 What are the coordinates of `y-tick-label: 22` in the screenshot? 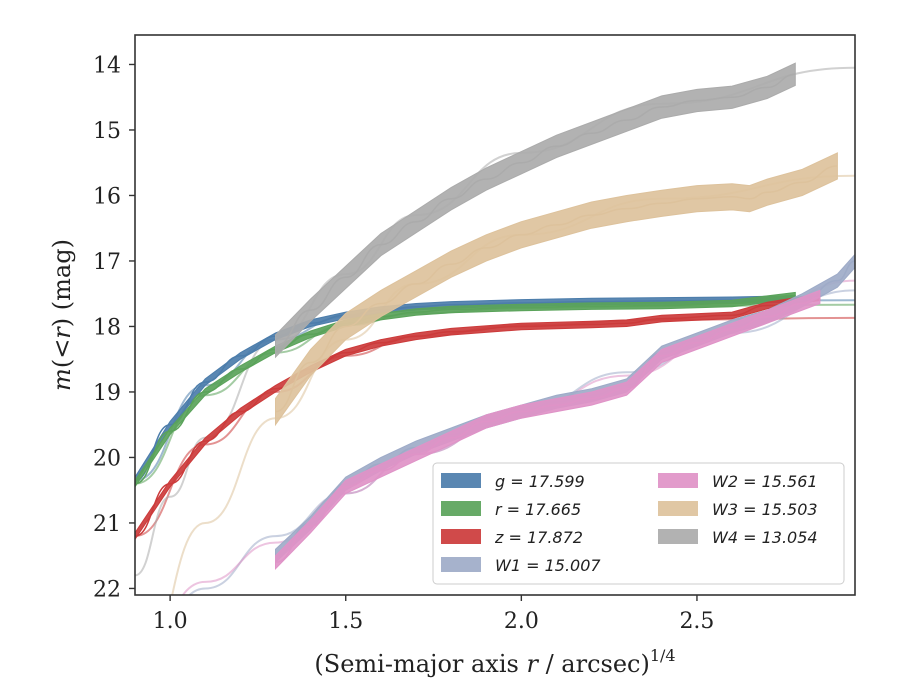 It's located at (107, 589).